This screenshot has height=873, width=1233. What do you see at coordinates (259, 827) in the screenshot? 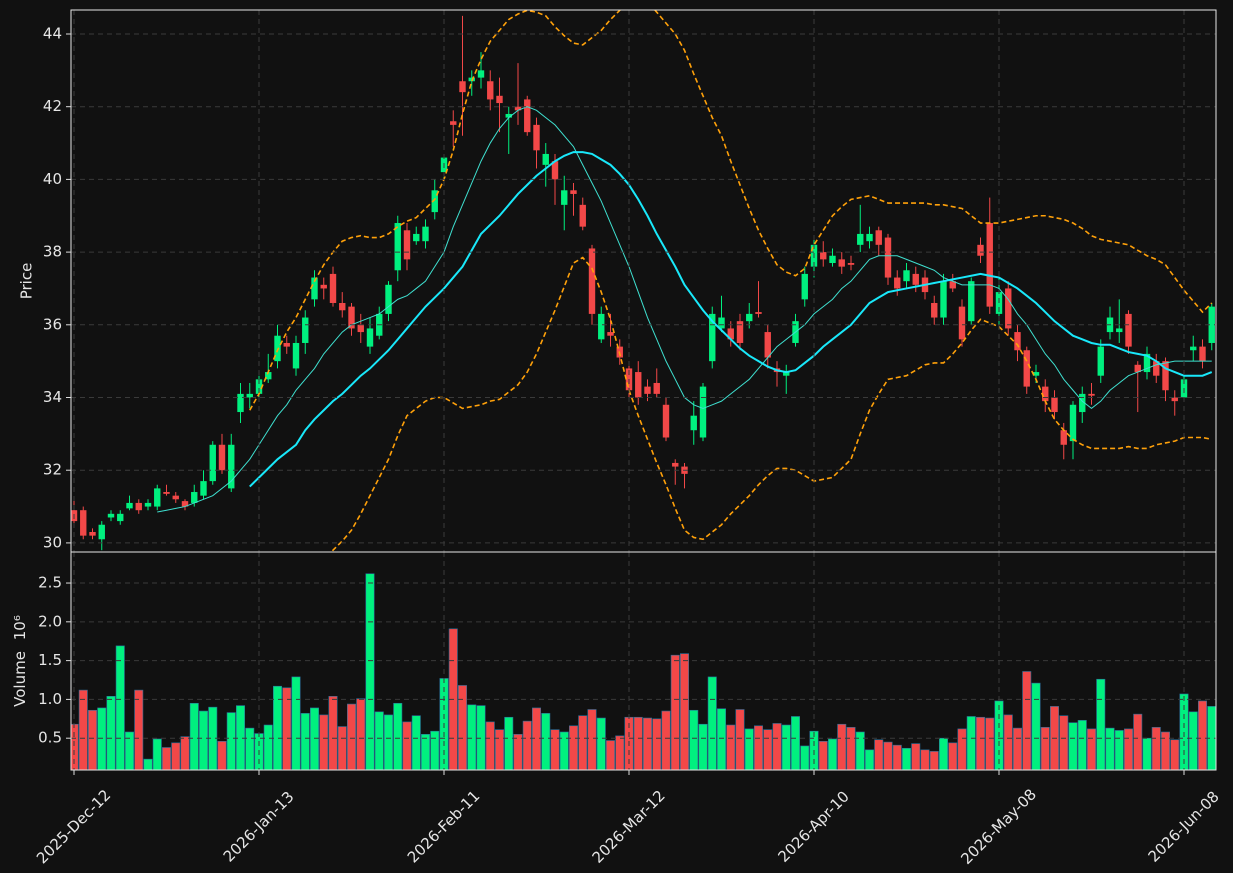
I see `x-tick-label: 2026-Jan-13` at bounding box center [259, 827].